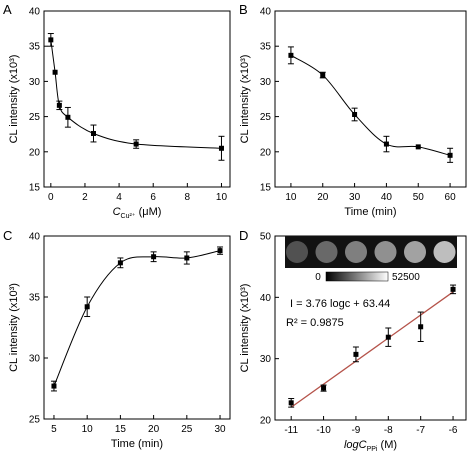 Image resolution: width=474 pixels, height=456 pixels. Describe the element at coordinates (355, 445) in the screenshot. I see `x-axis-label-main: logC` at that location.